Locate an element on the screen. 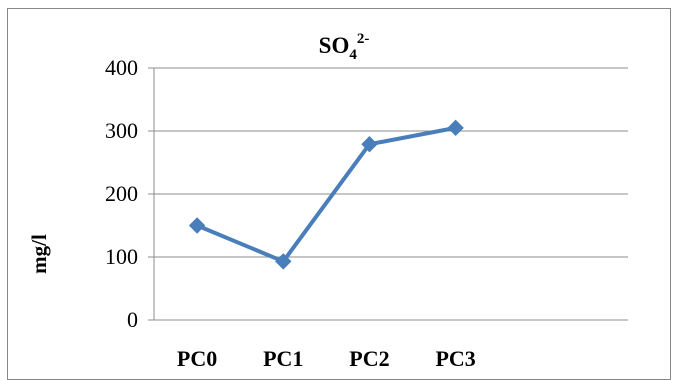 The width and height of the screenshot is (678, 380). chart-title: SO42- is located at coordinates (344, 47).